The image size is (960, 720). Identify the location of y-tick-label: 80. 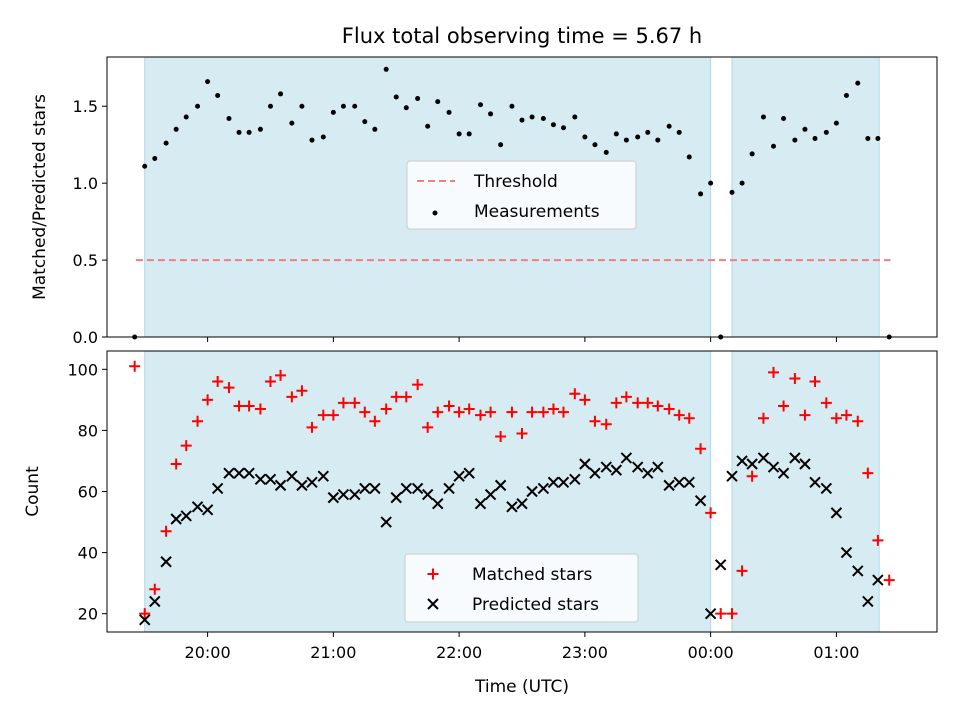
(88, 430).